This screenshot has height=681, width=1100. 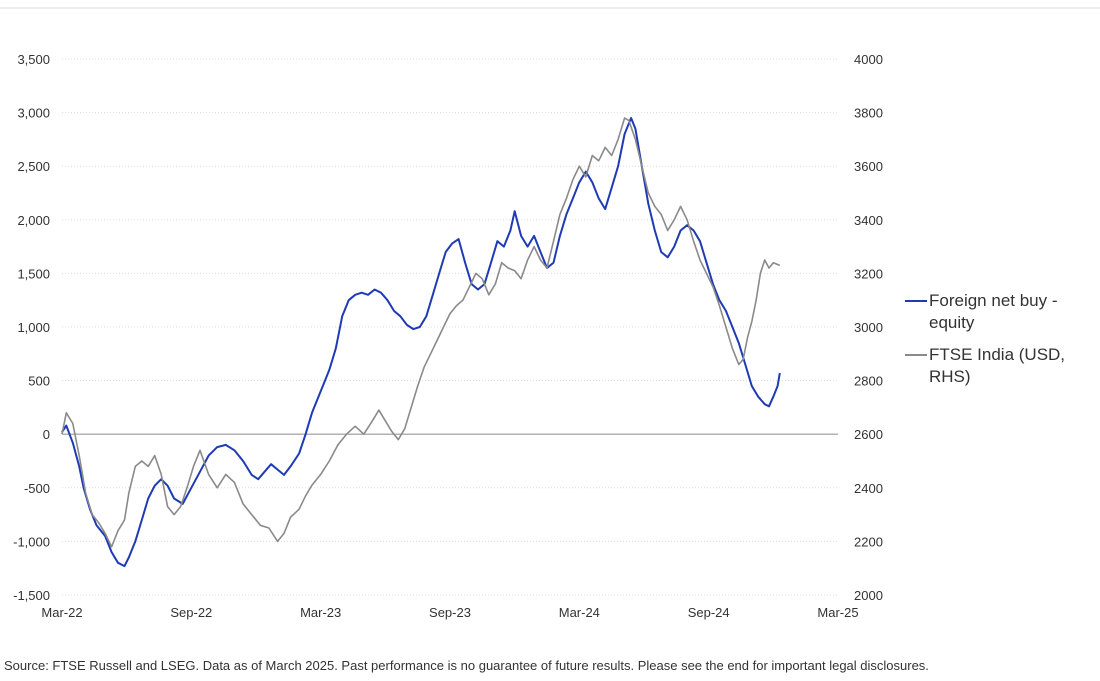 What do you see at coordinates (868, 434) in the screenshot?
I see `right-tick-label: 2600` at bounding box center [868, 434].